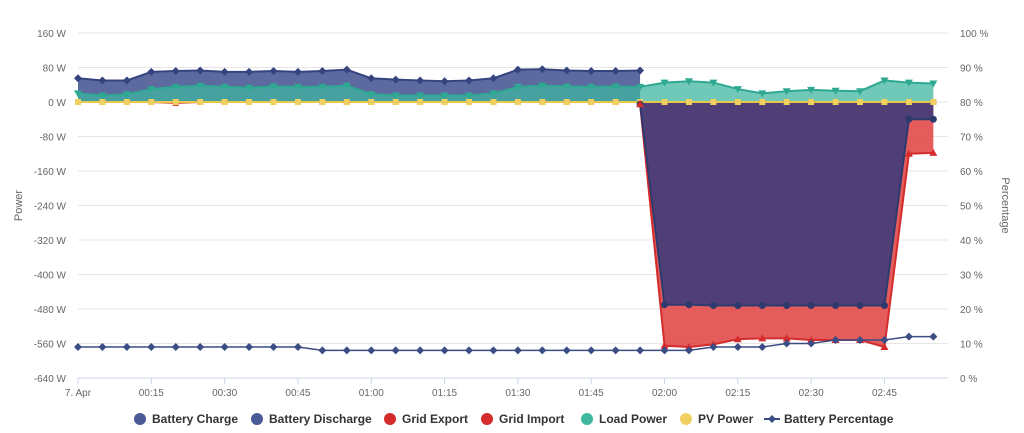 Image resolution: width=1024 pixels, height=433 pixels. I want to click on legend-item: Load Power, so click(624, 419).